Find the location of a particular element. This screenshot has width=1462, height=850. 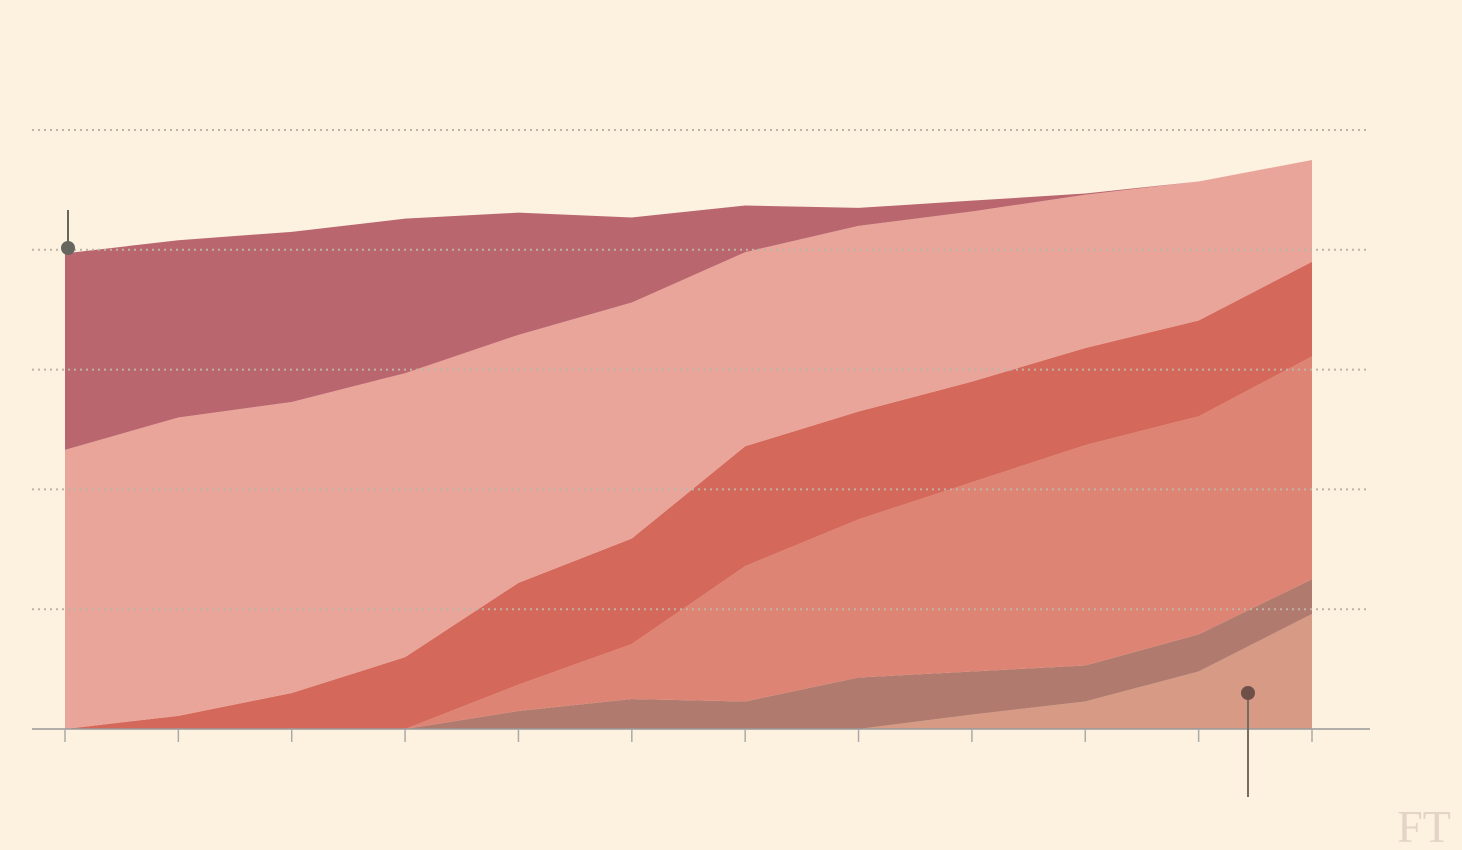

x-ticks is located at coordinates (688, 735).